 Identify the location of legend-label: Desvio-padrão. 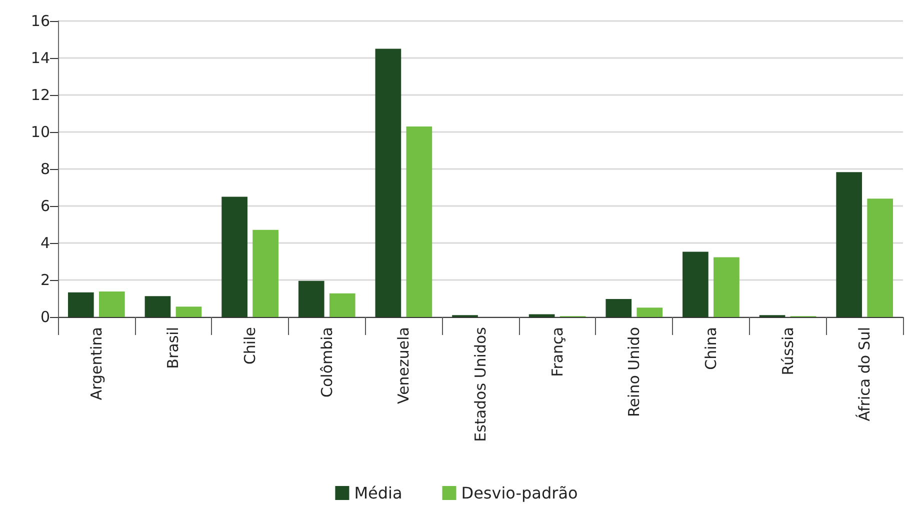
(519, 493).